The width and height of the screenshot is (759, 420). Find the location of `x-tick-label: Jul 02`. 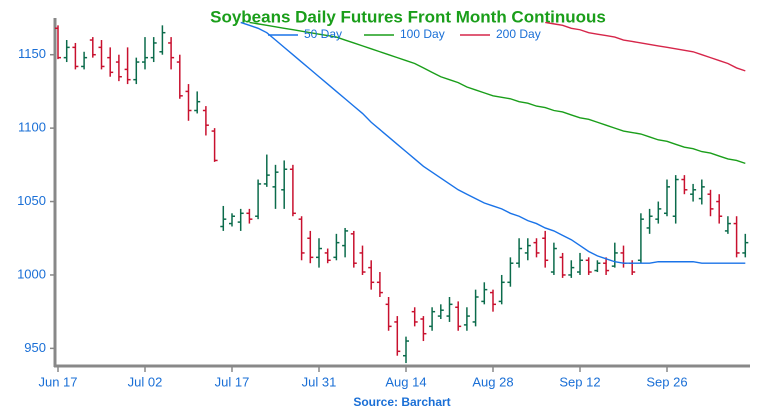

x-tick-label: Jul 02 is located at coordinates (145, 381).